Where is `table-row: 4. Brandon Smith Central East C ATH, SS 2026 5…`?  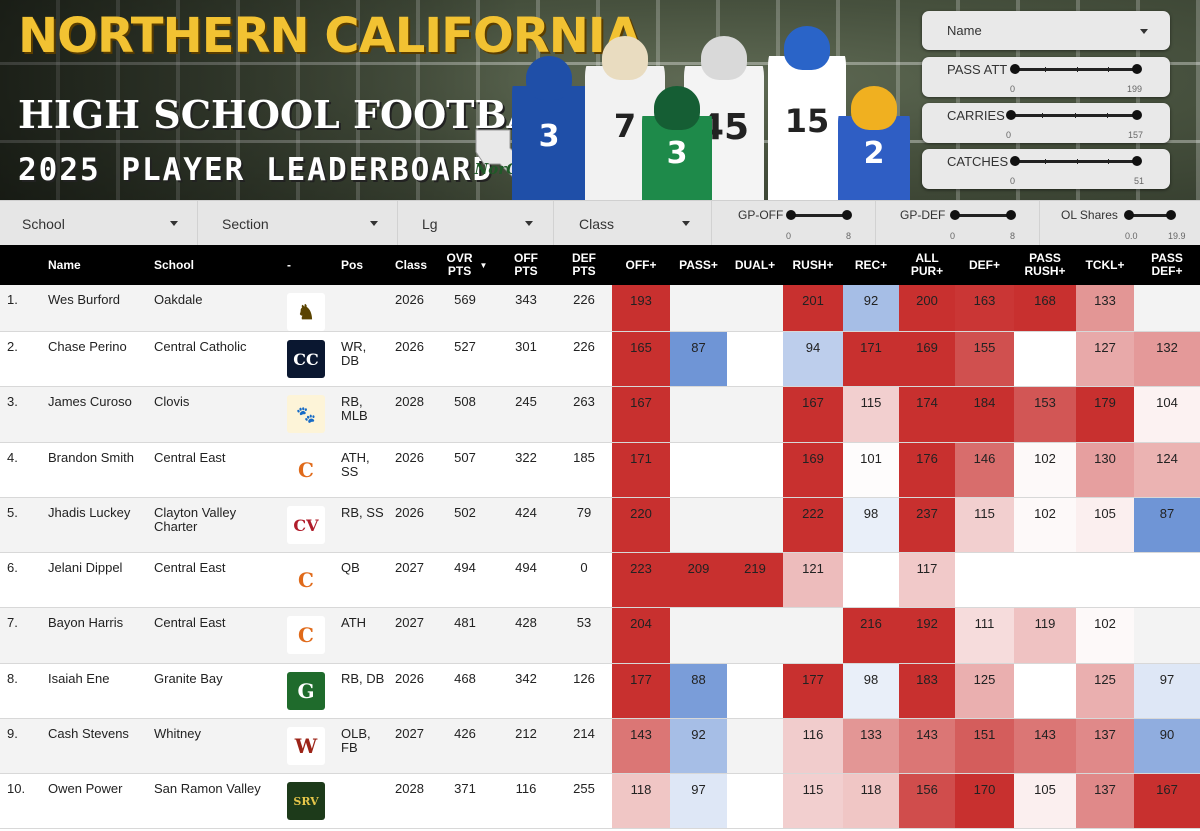 table-row: 4. Brandon Smith Central East C ATH, SS 2026 5… is located at coordinates (600, 470).